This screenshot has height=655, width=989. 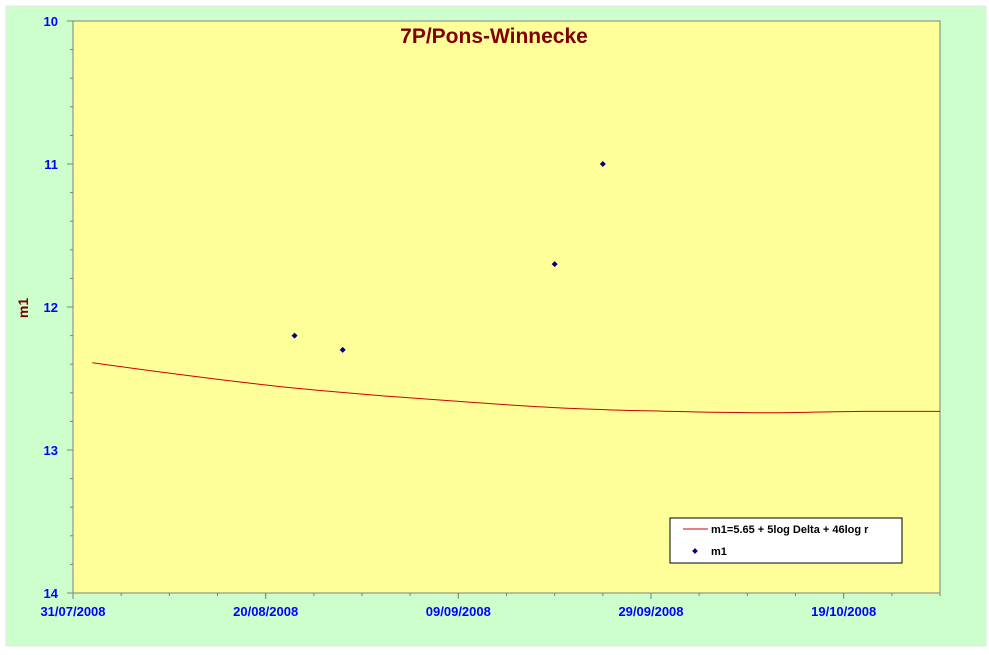 What do you see at coordinates (51, 21) in the screenshot?
I see `y-tick-label: 10` at bounding box center [51, 21].